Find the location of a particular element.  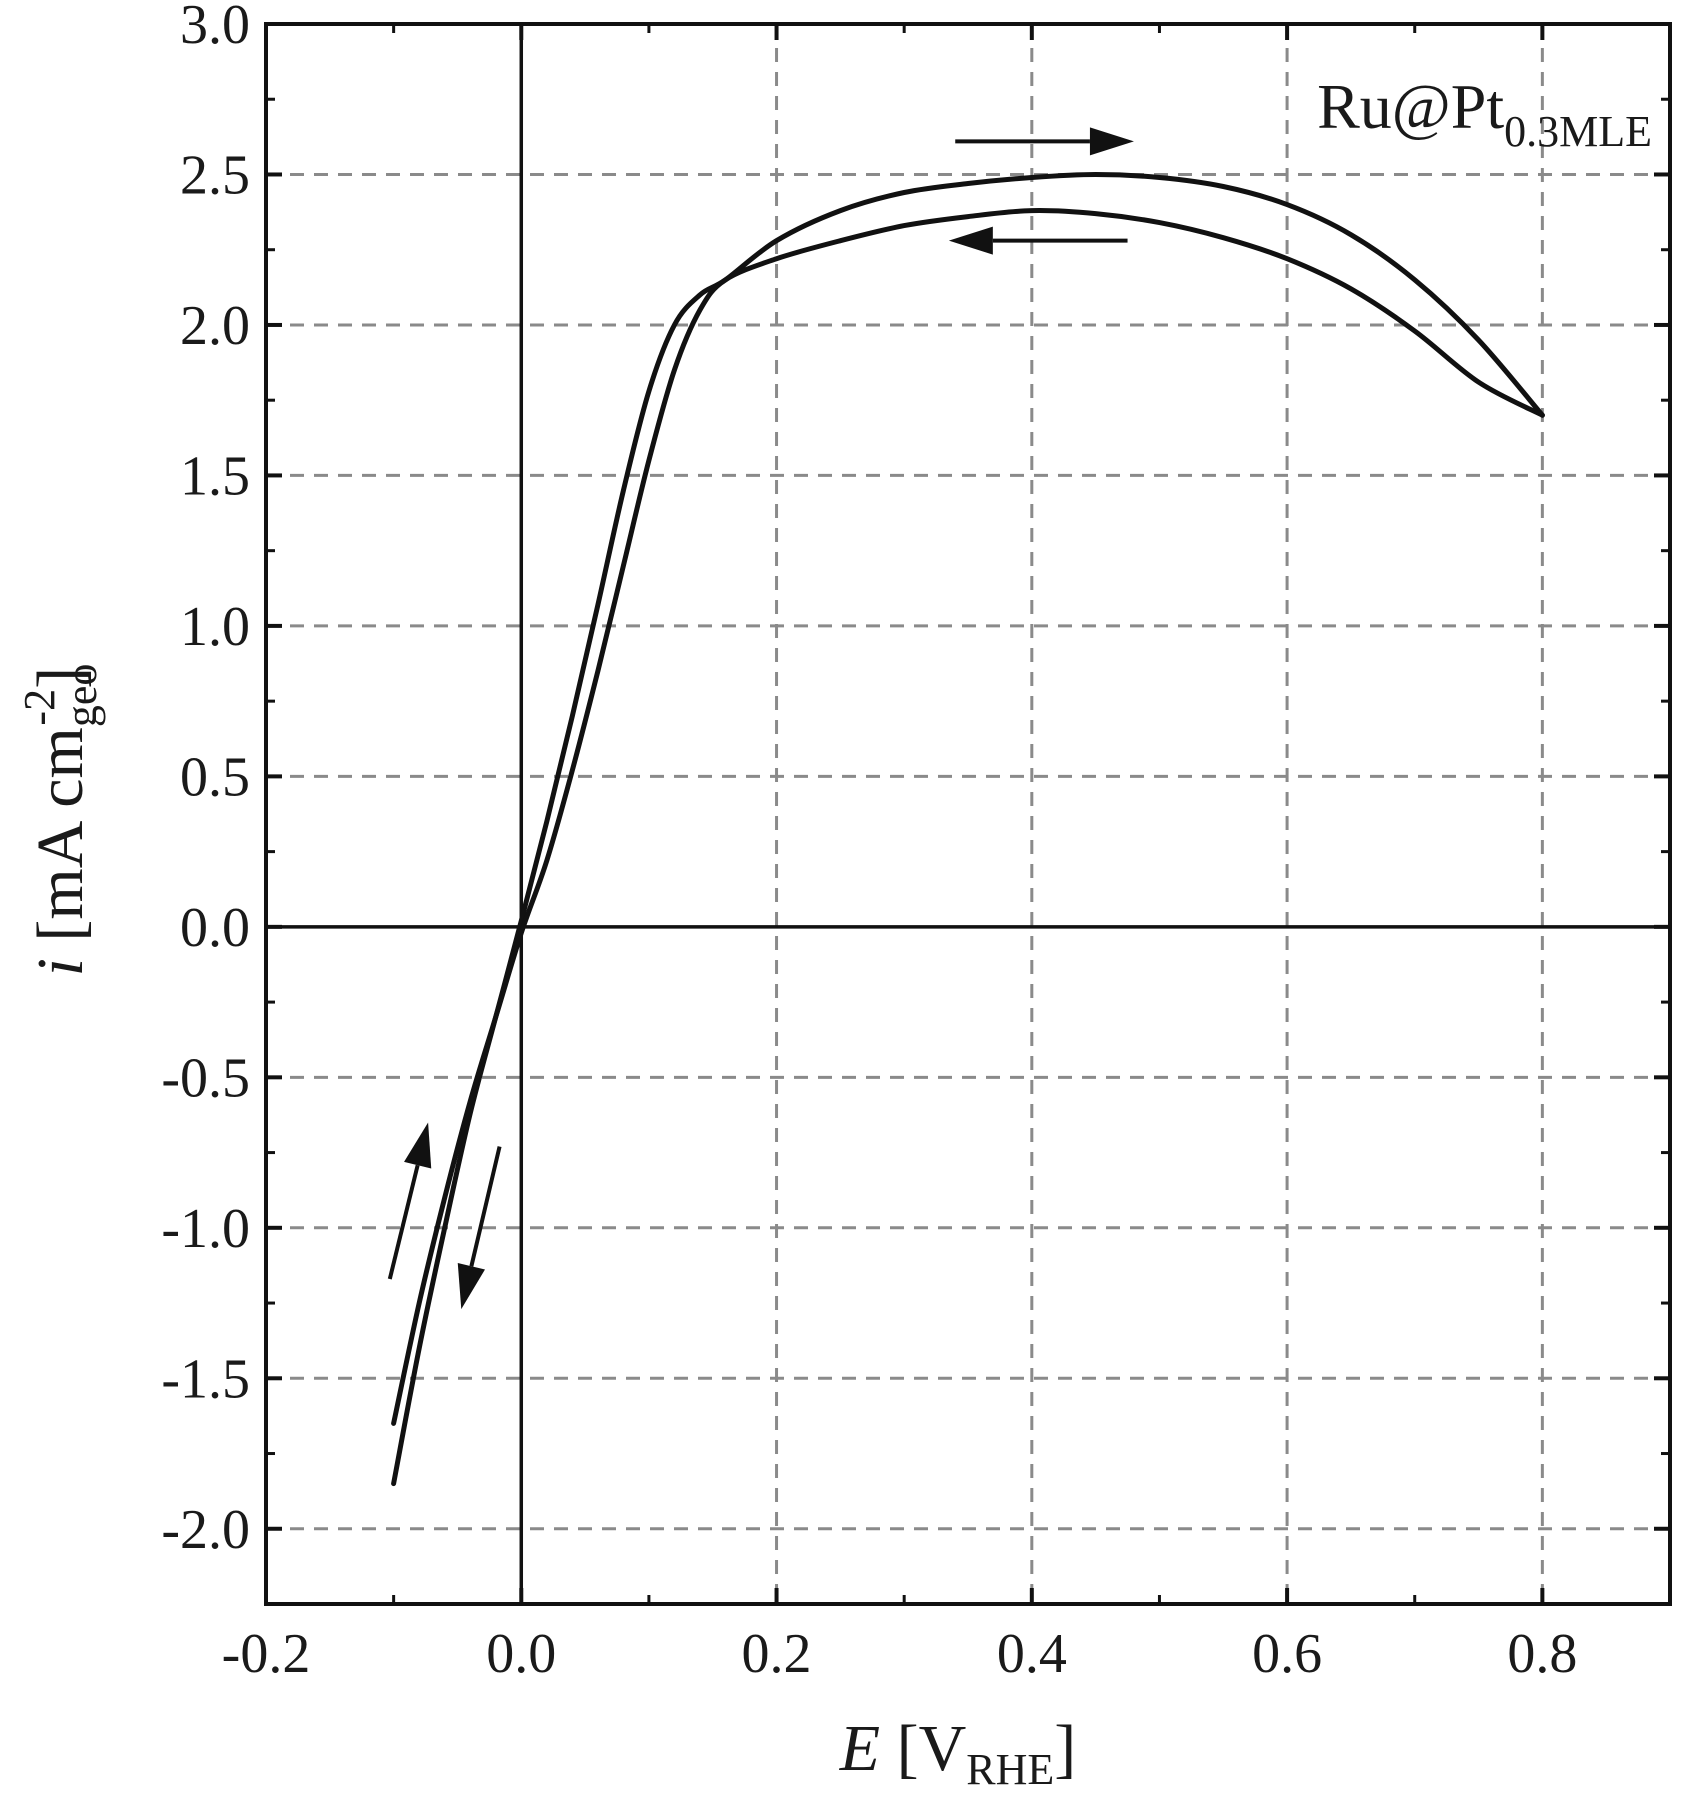

x-axis-label-symbol: E is located at coordinates (859, 1748).